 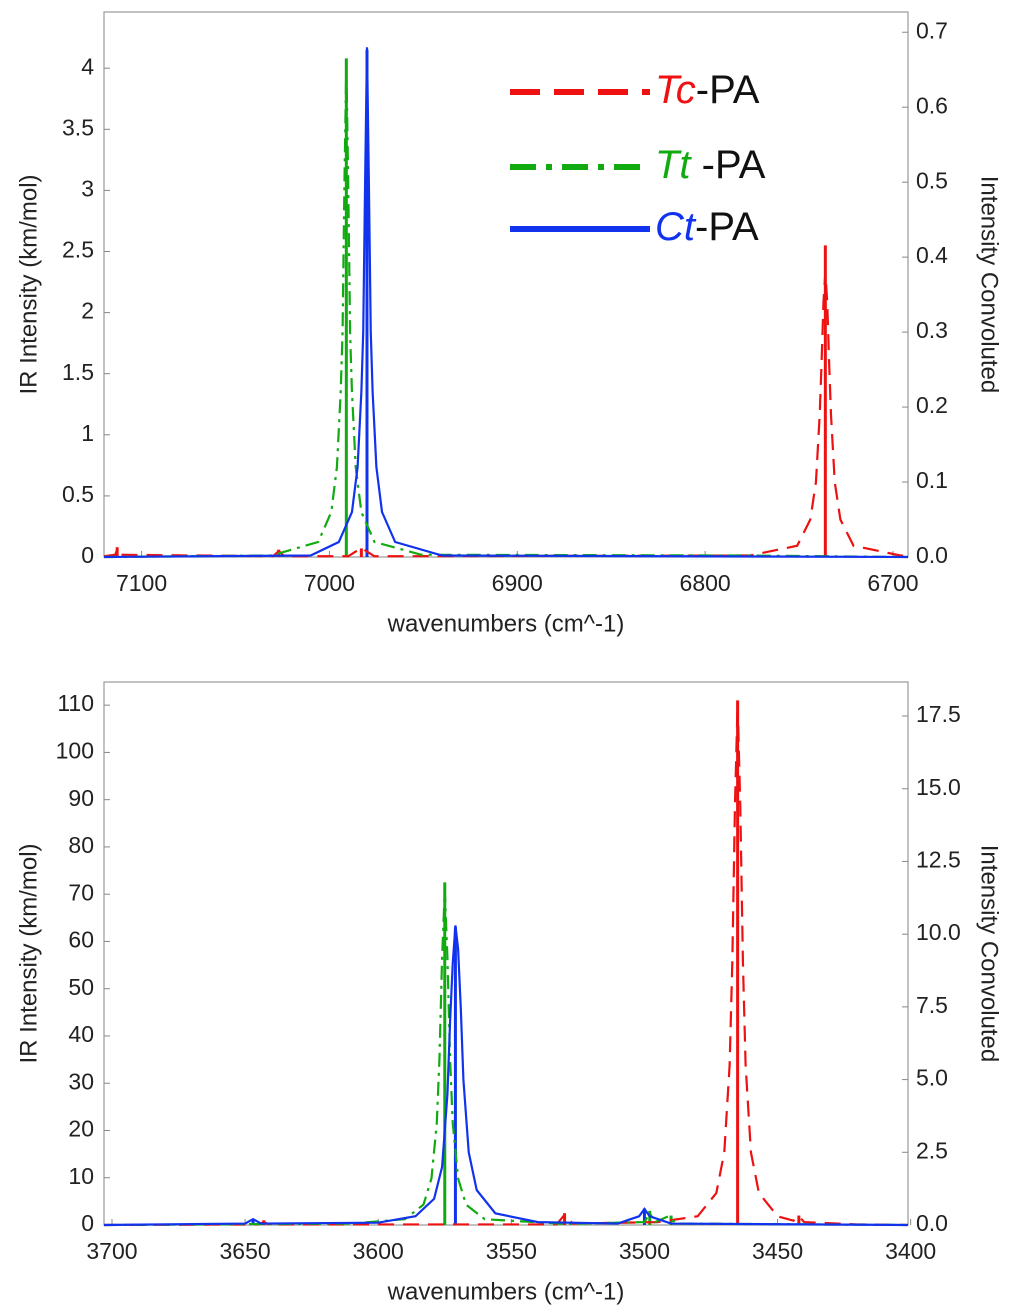 What do you see at coordinates (378, 1251) in the screenshot?
I see `x-tick-label: 3600` at bounding box center [378, 1251].